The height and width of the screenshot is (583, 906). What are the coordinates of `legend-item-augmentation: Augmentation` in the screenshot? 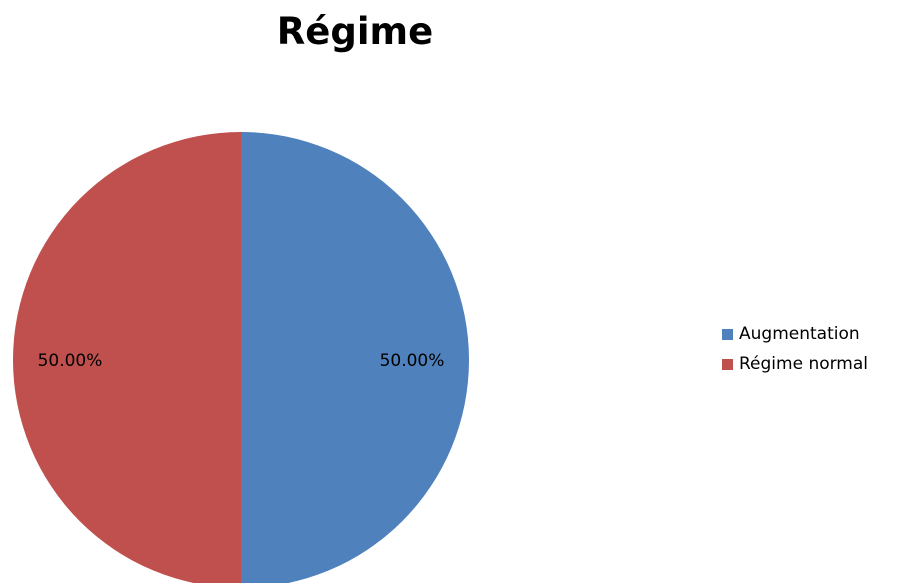 It's located at (795, 334).